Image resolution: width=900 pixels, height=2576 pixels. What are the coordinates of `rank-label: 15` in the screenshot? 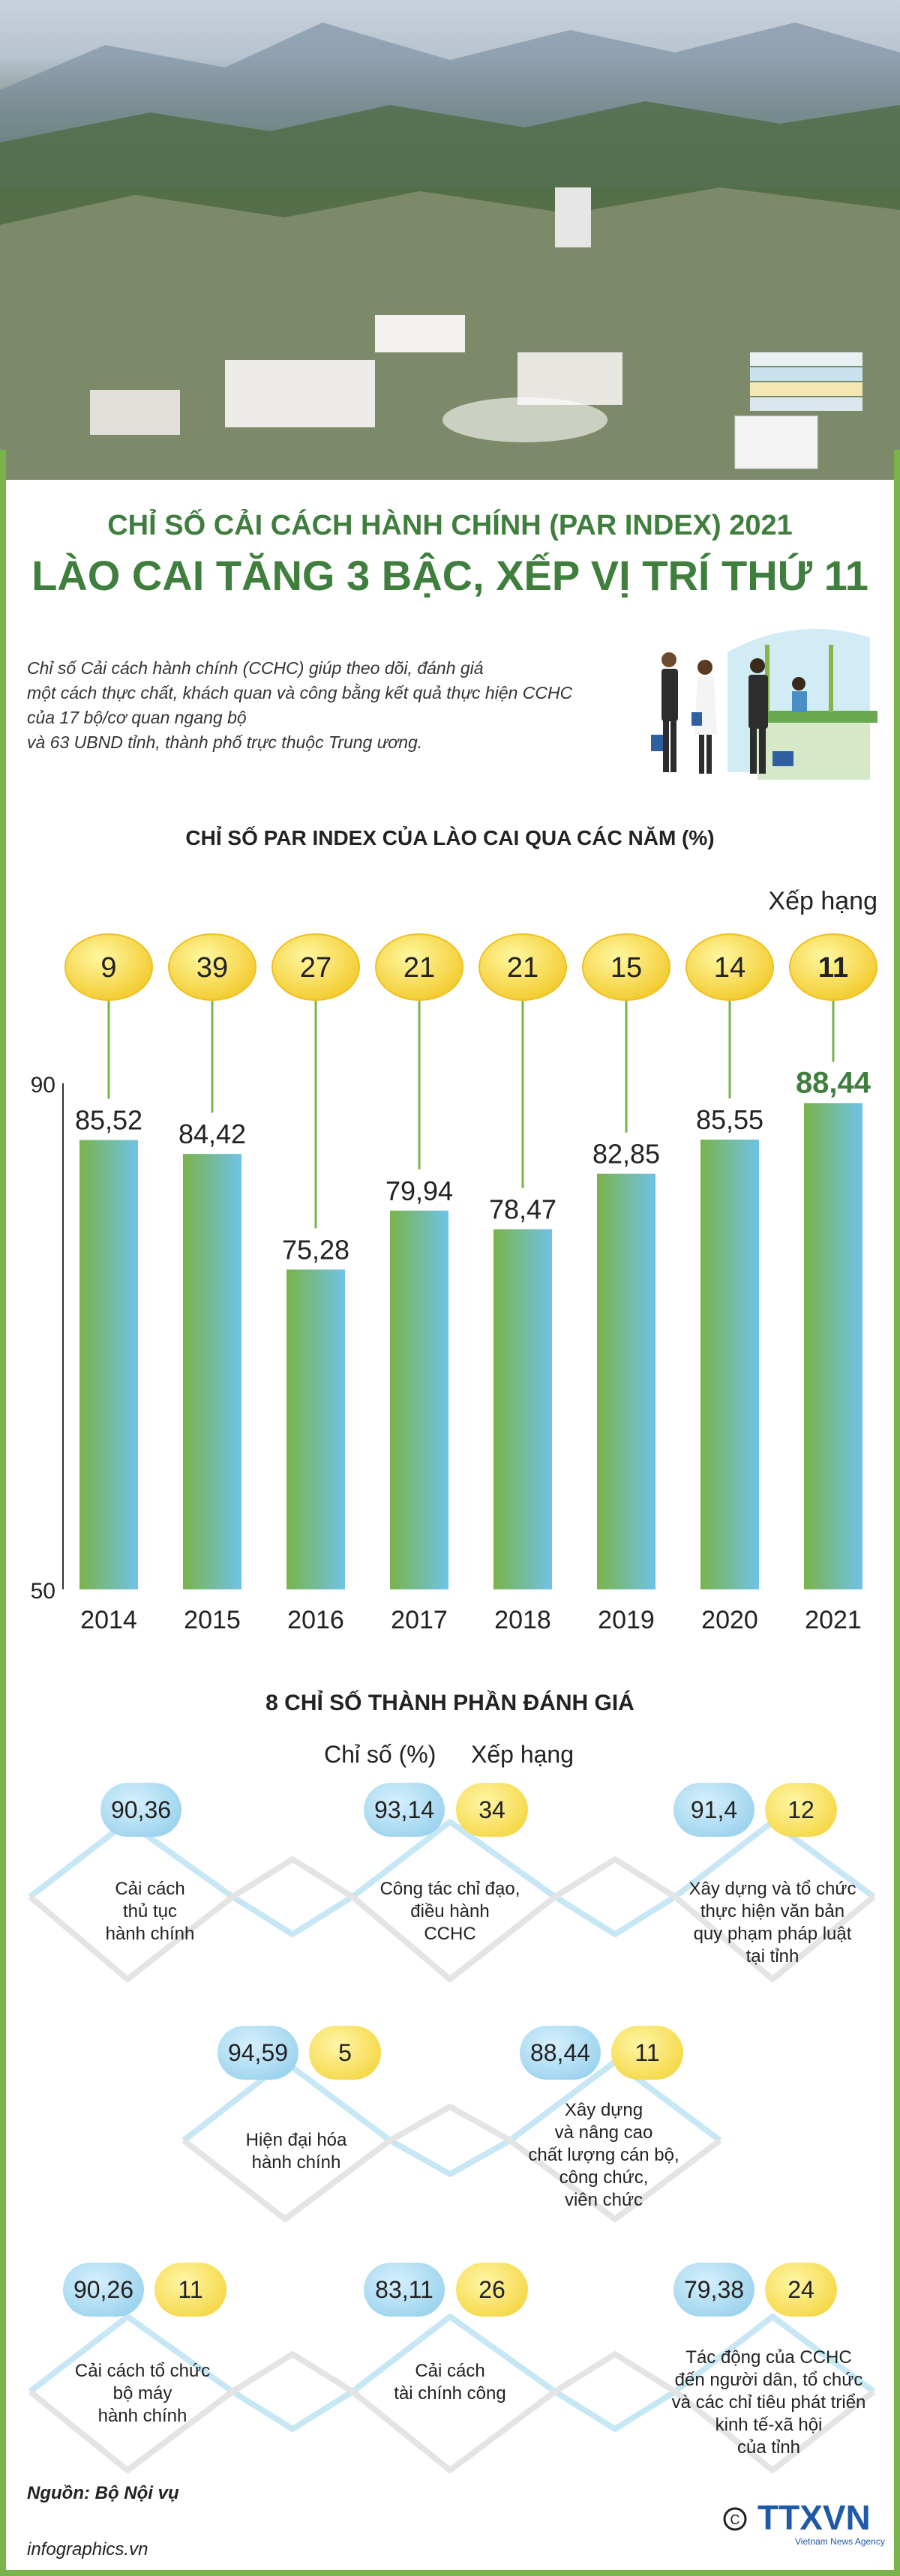 It's located at (626, 968).